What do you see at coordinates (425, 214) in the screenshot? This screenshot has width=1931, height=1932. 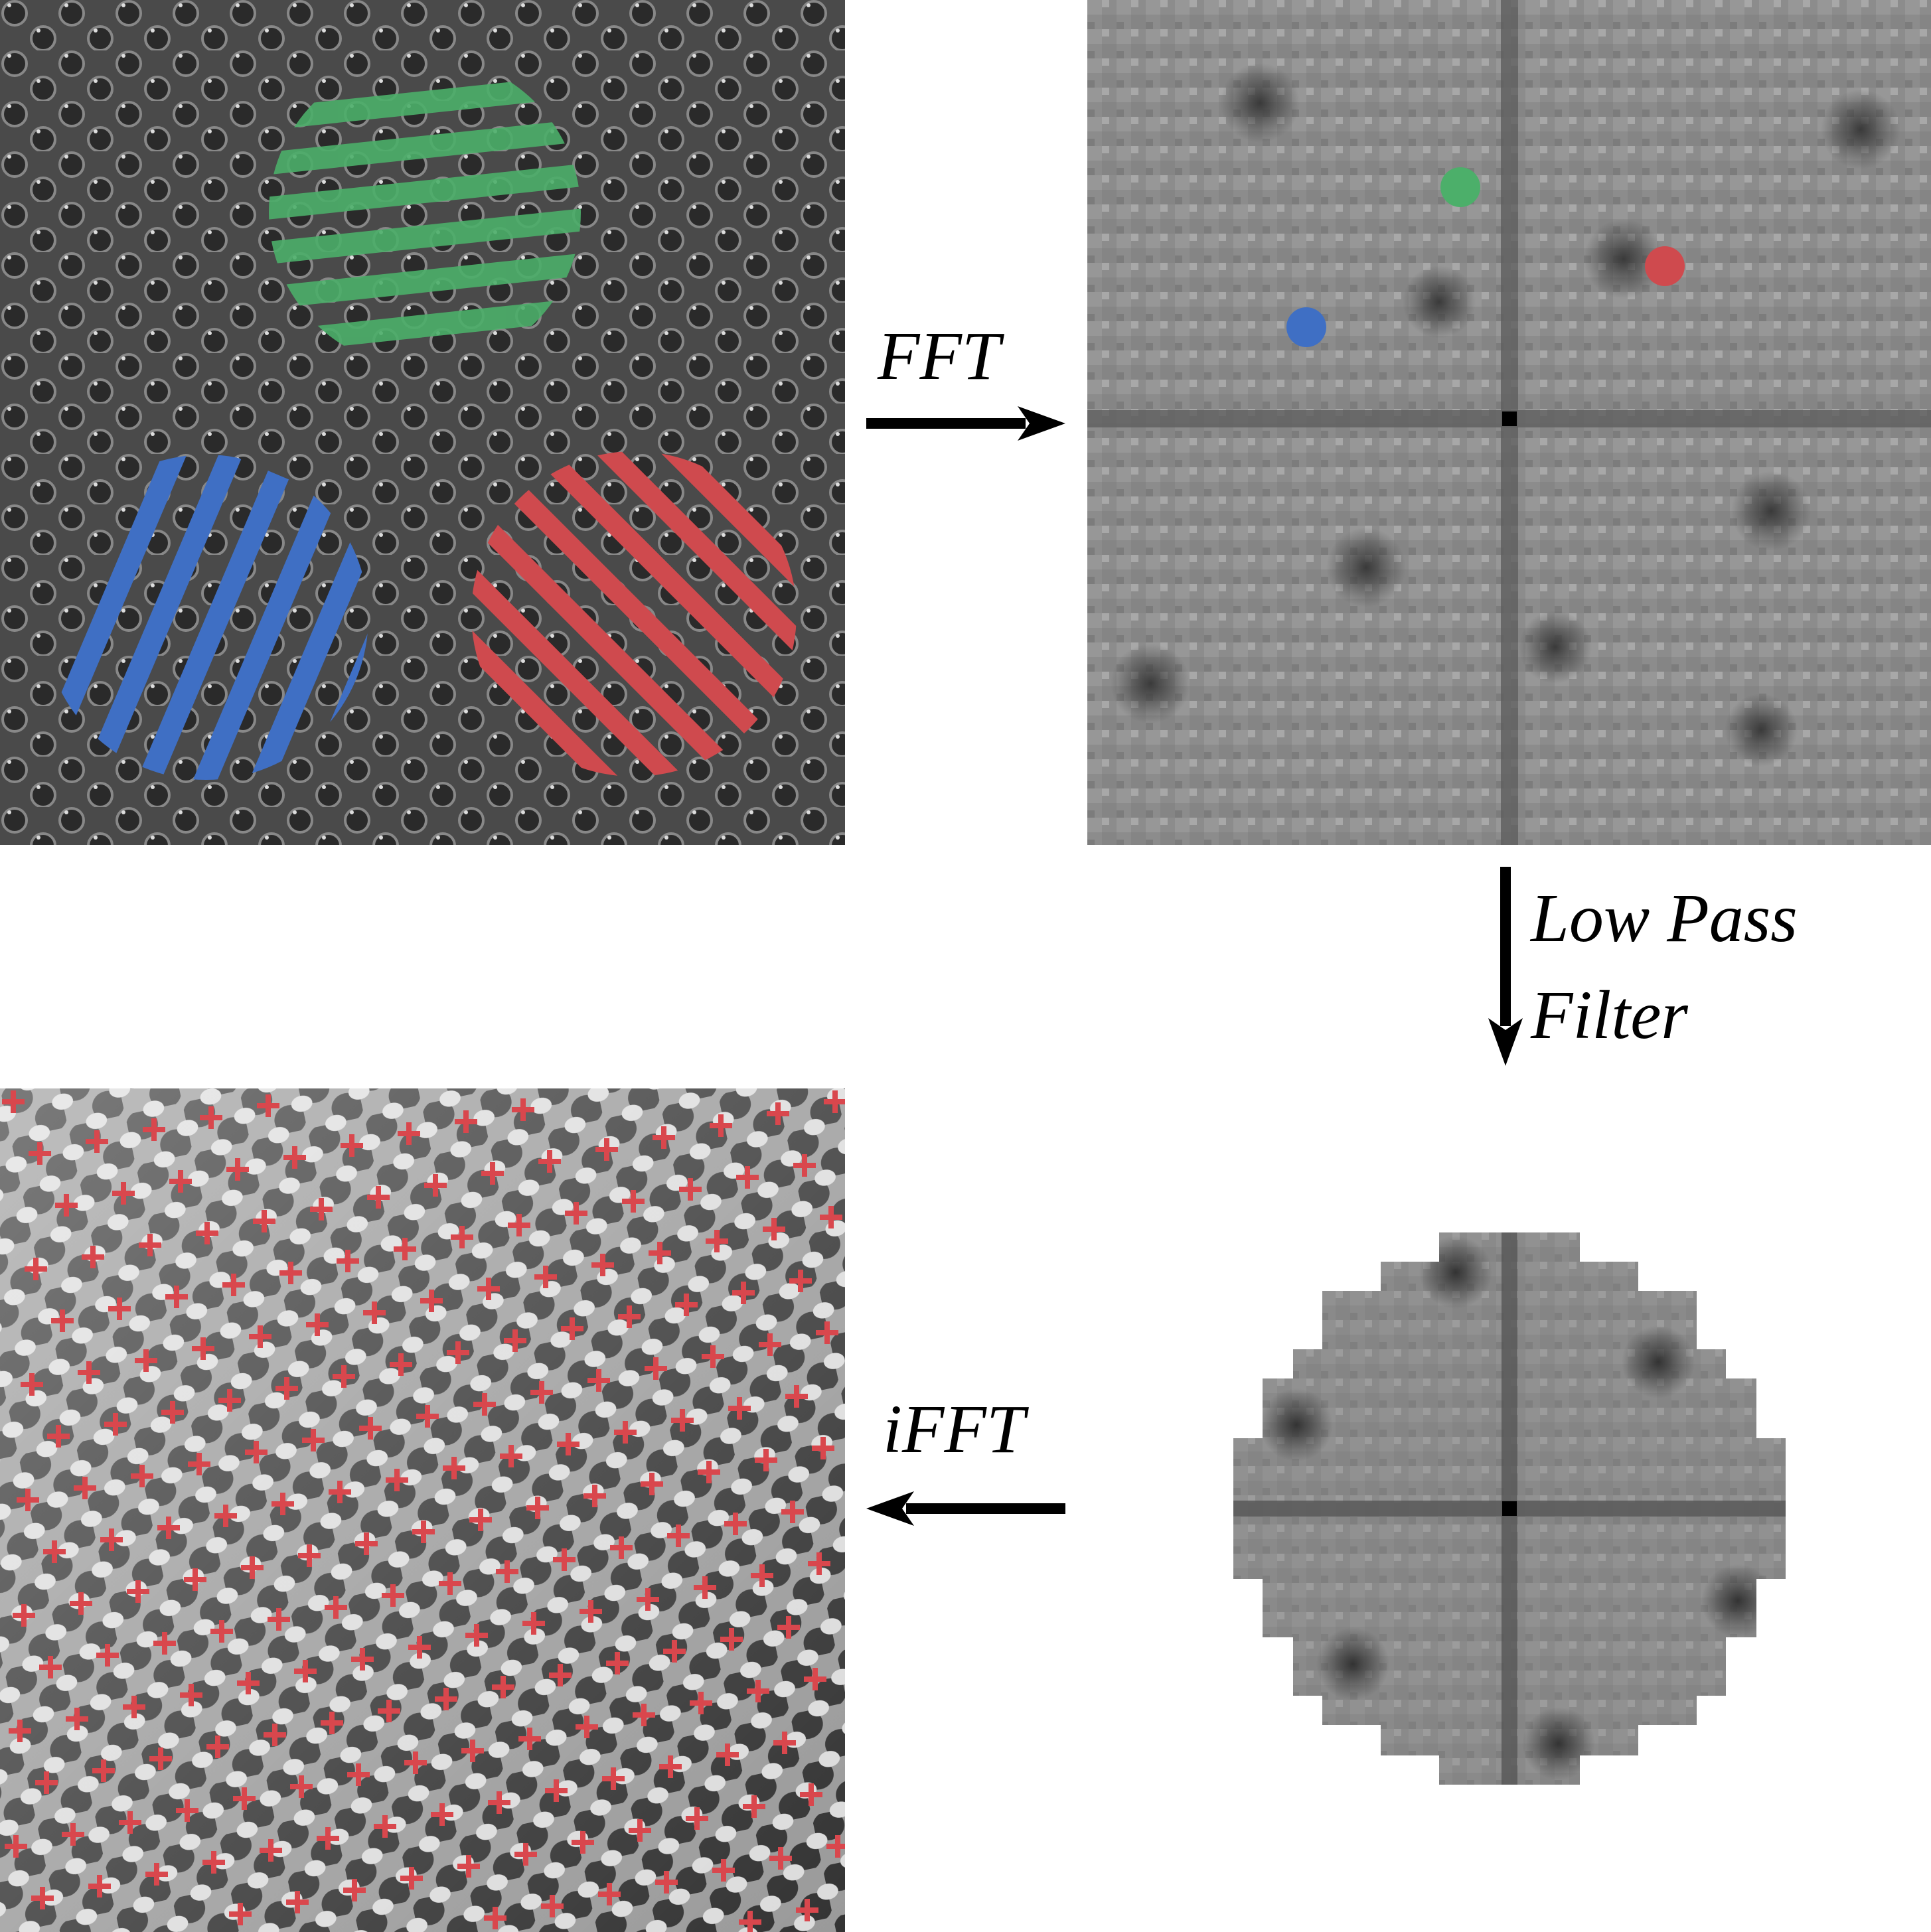 I see `green-stripes` at bounding box center [425, 214].